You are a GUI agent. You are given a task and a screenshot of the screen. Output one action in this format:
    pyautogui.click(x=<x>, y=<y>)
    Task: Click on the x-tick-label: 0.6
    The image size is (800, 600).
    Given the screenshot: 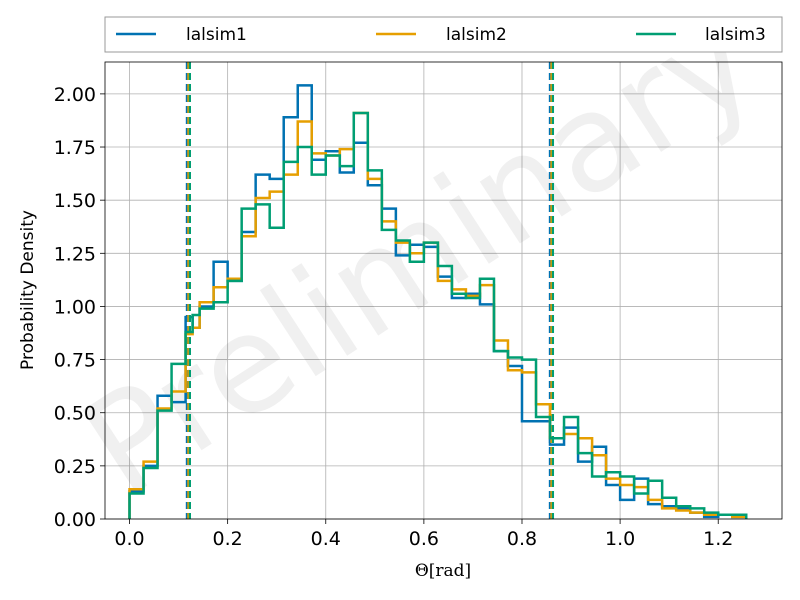 What is the action you would take?
    pyautogui.click(x=424, y=539)
    